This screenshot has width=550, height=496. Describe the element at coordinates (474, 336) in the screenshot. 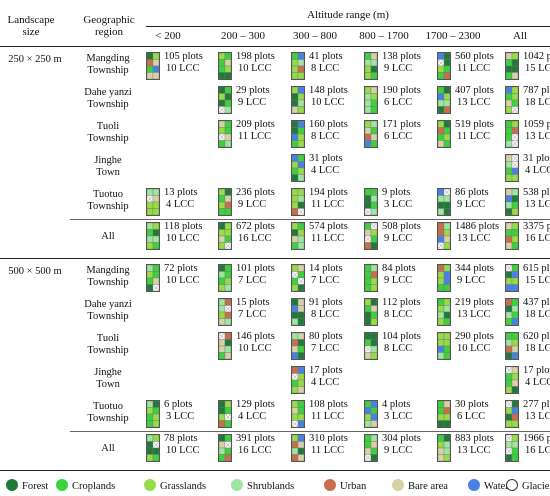

I see `plot-count: 290 plots` at that location.